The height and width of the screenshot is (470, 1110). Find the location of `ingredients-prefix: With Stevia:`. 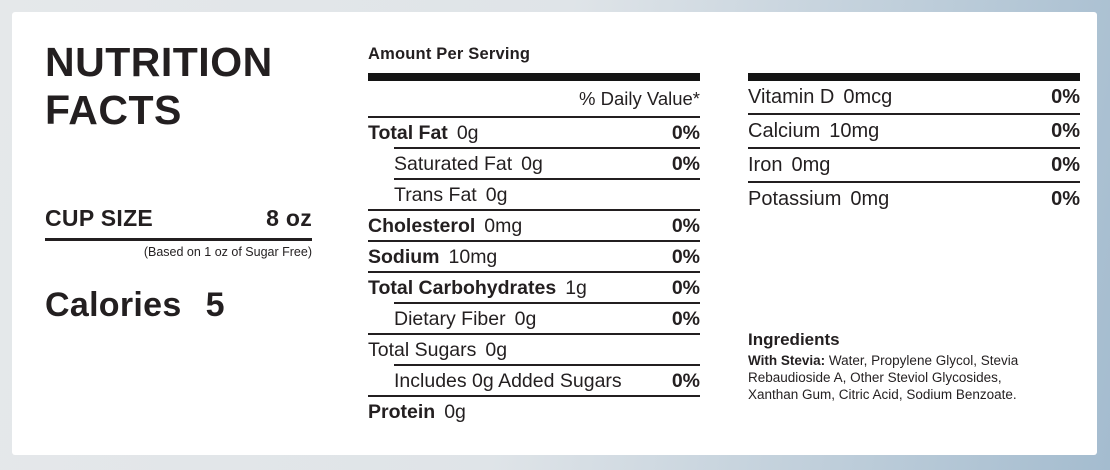

ingredients-prefix: With Stevia: is located at coordinates (787, 360).